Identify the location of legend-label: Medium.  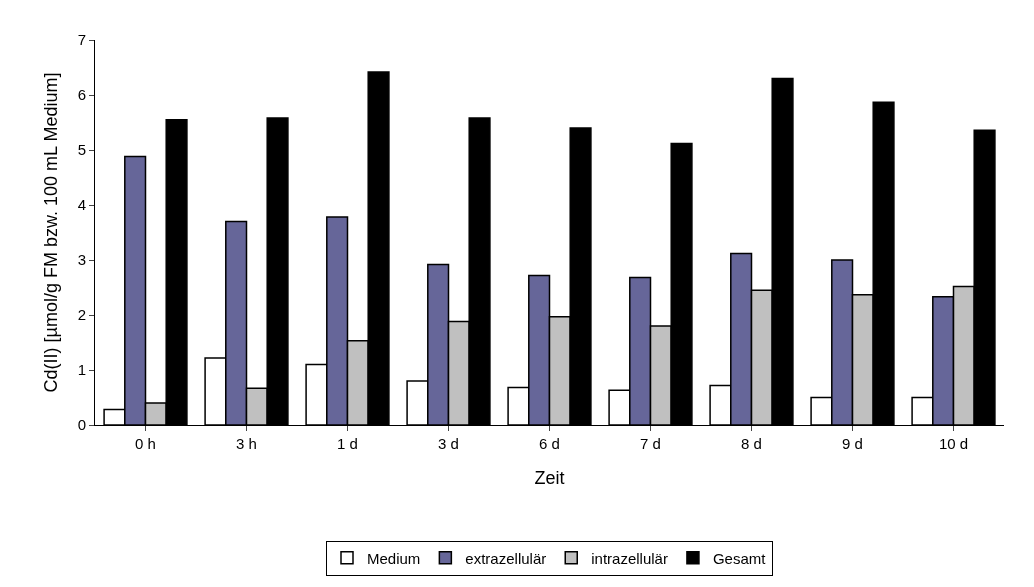
(394, 558).